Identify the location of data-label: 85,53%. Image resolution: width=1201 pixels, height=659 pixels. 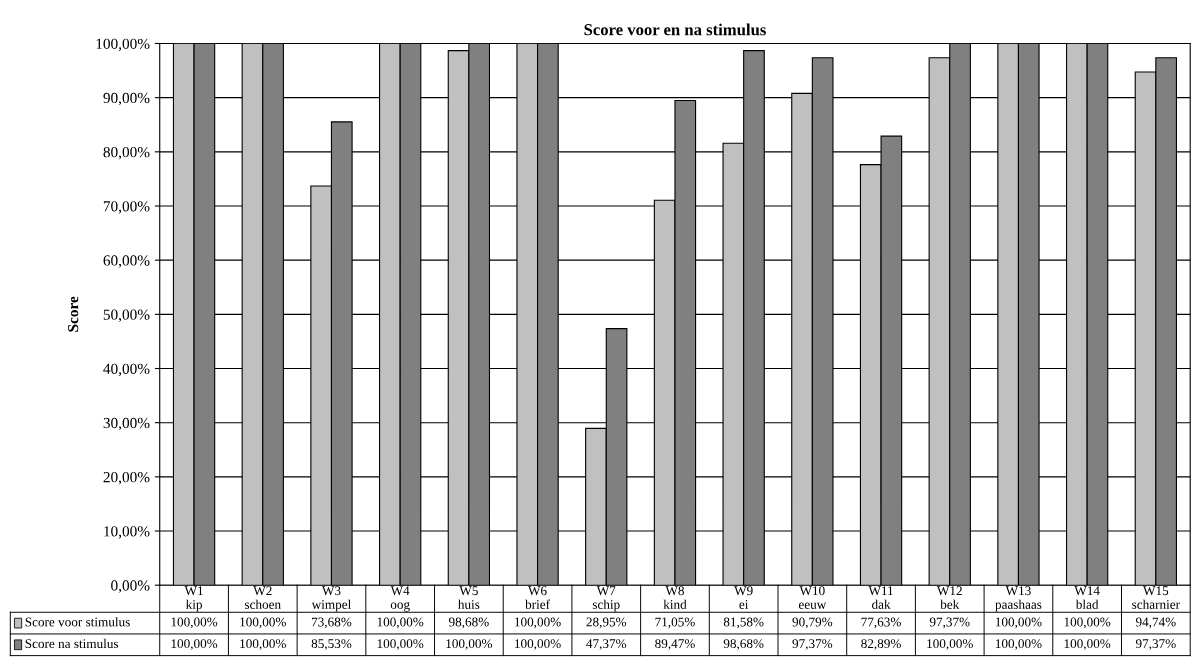
(331, 644).